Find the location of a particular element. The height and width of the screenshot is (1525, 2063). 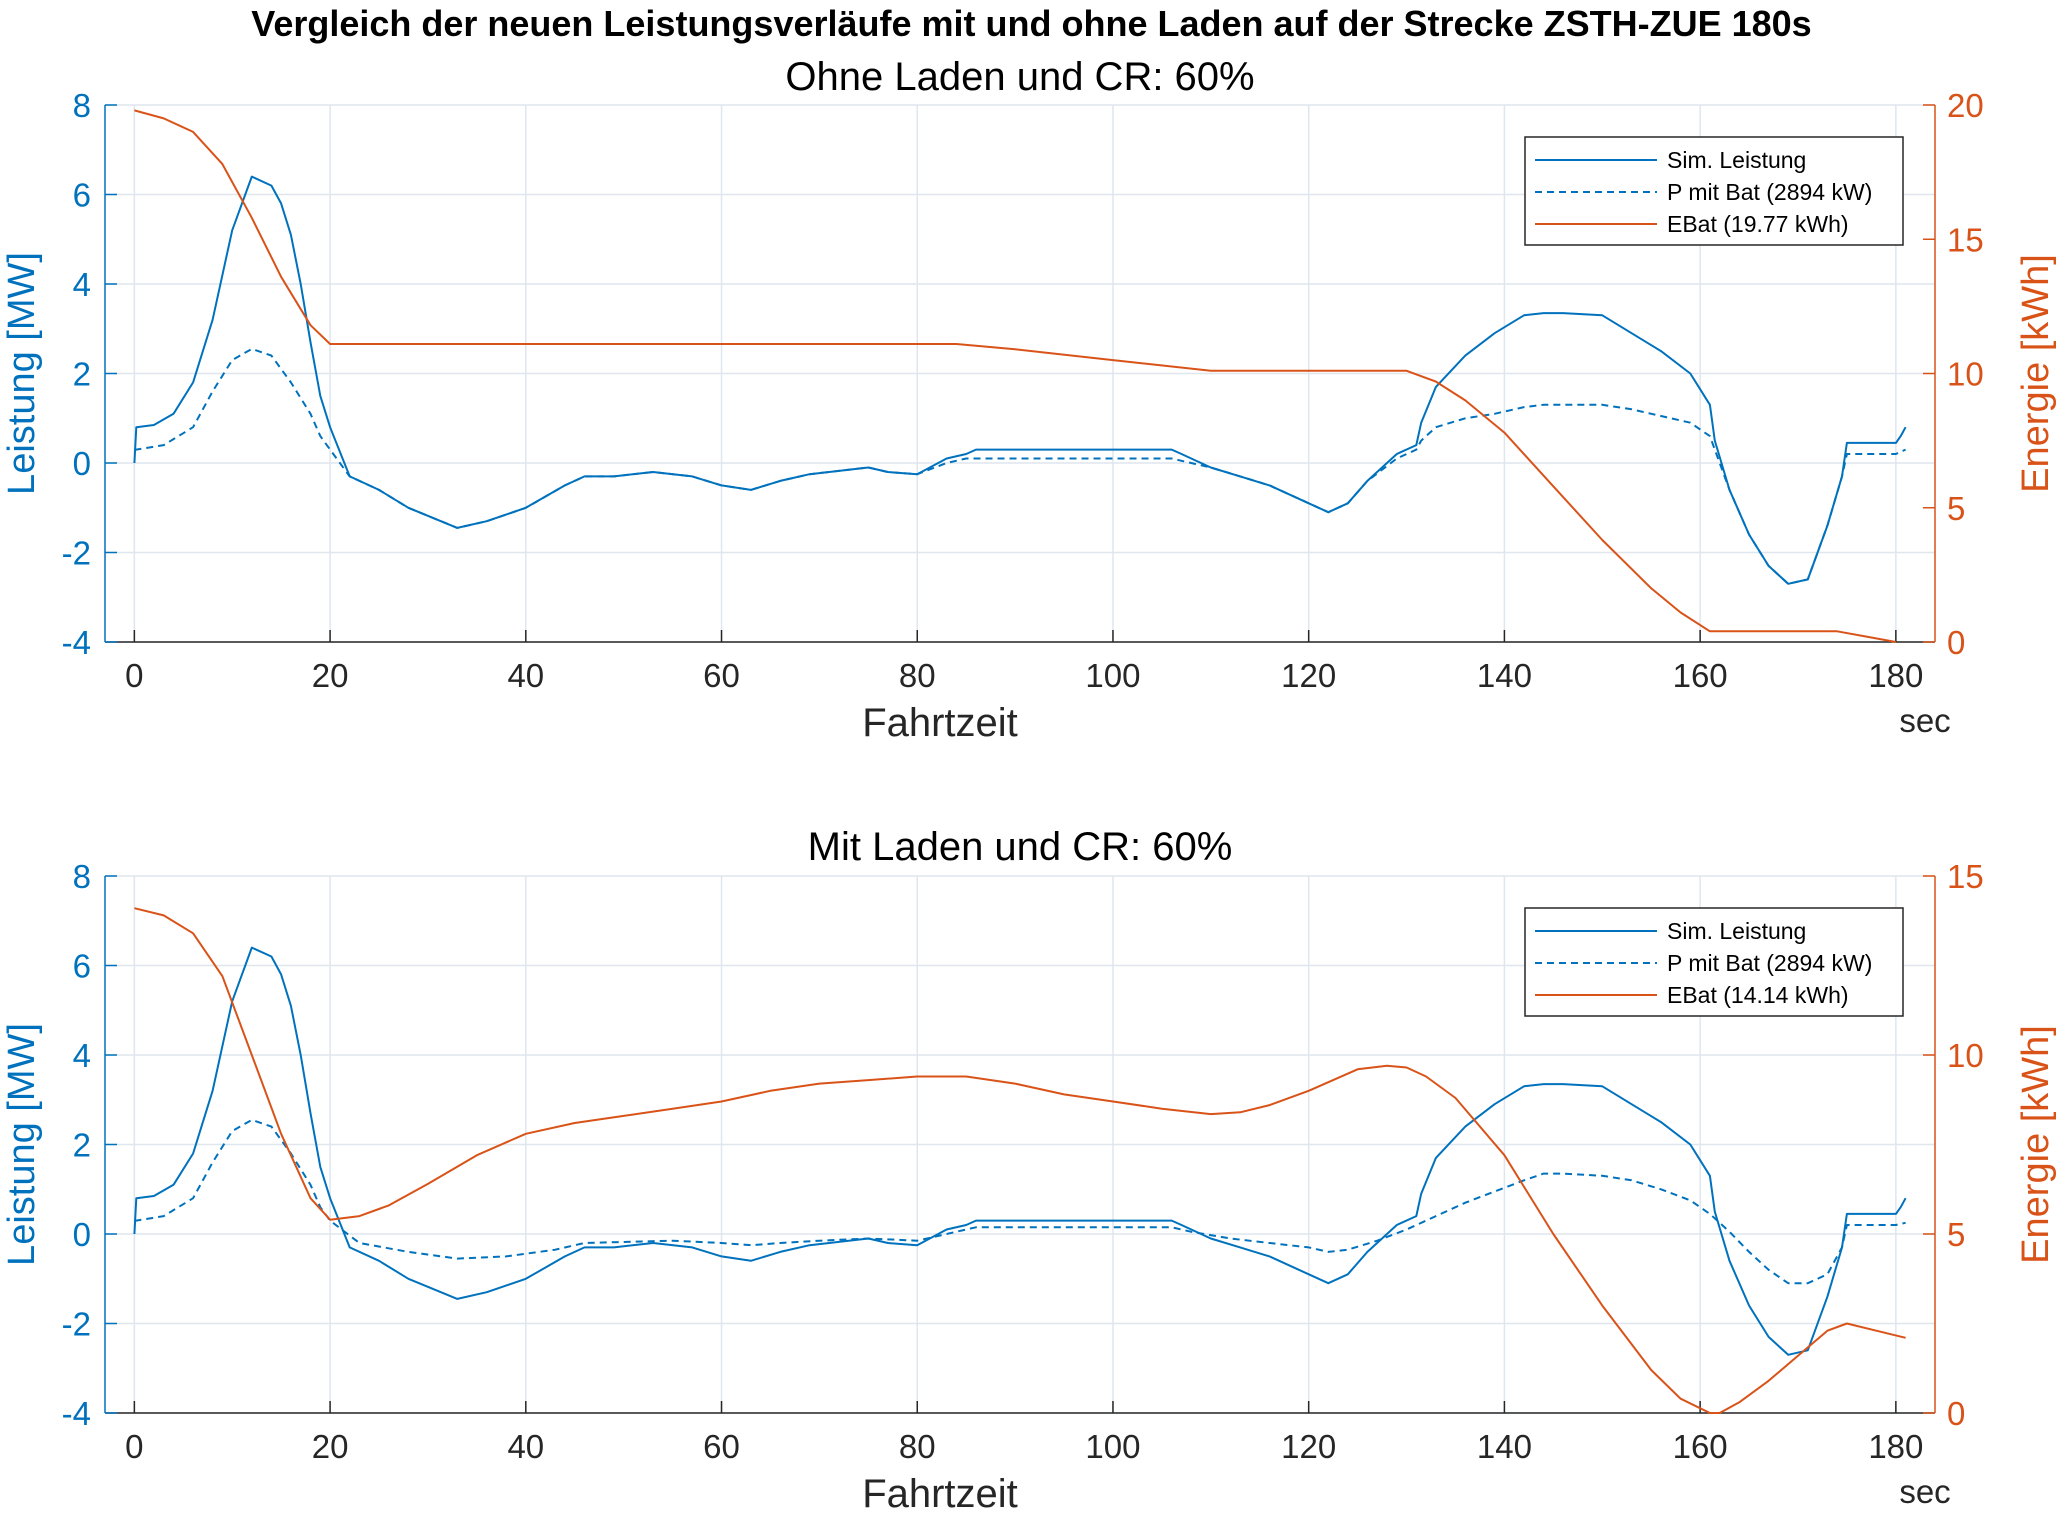

y2-tick-label: 20 is located at coordinates (1965, 105).